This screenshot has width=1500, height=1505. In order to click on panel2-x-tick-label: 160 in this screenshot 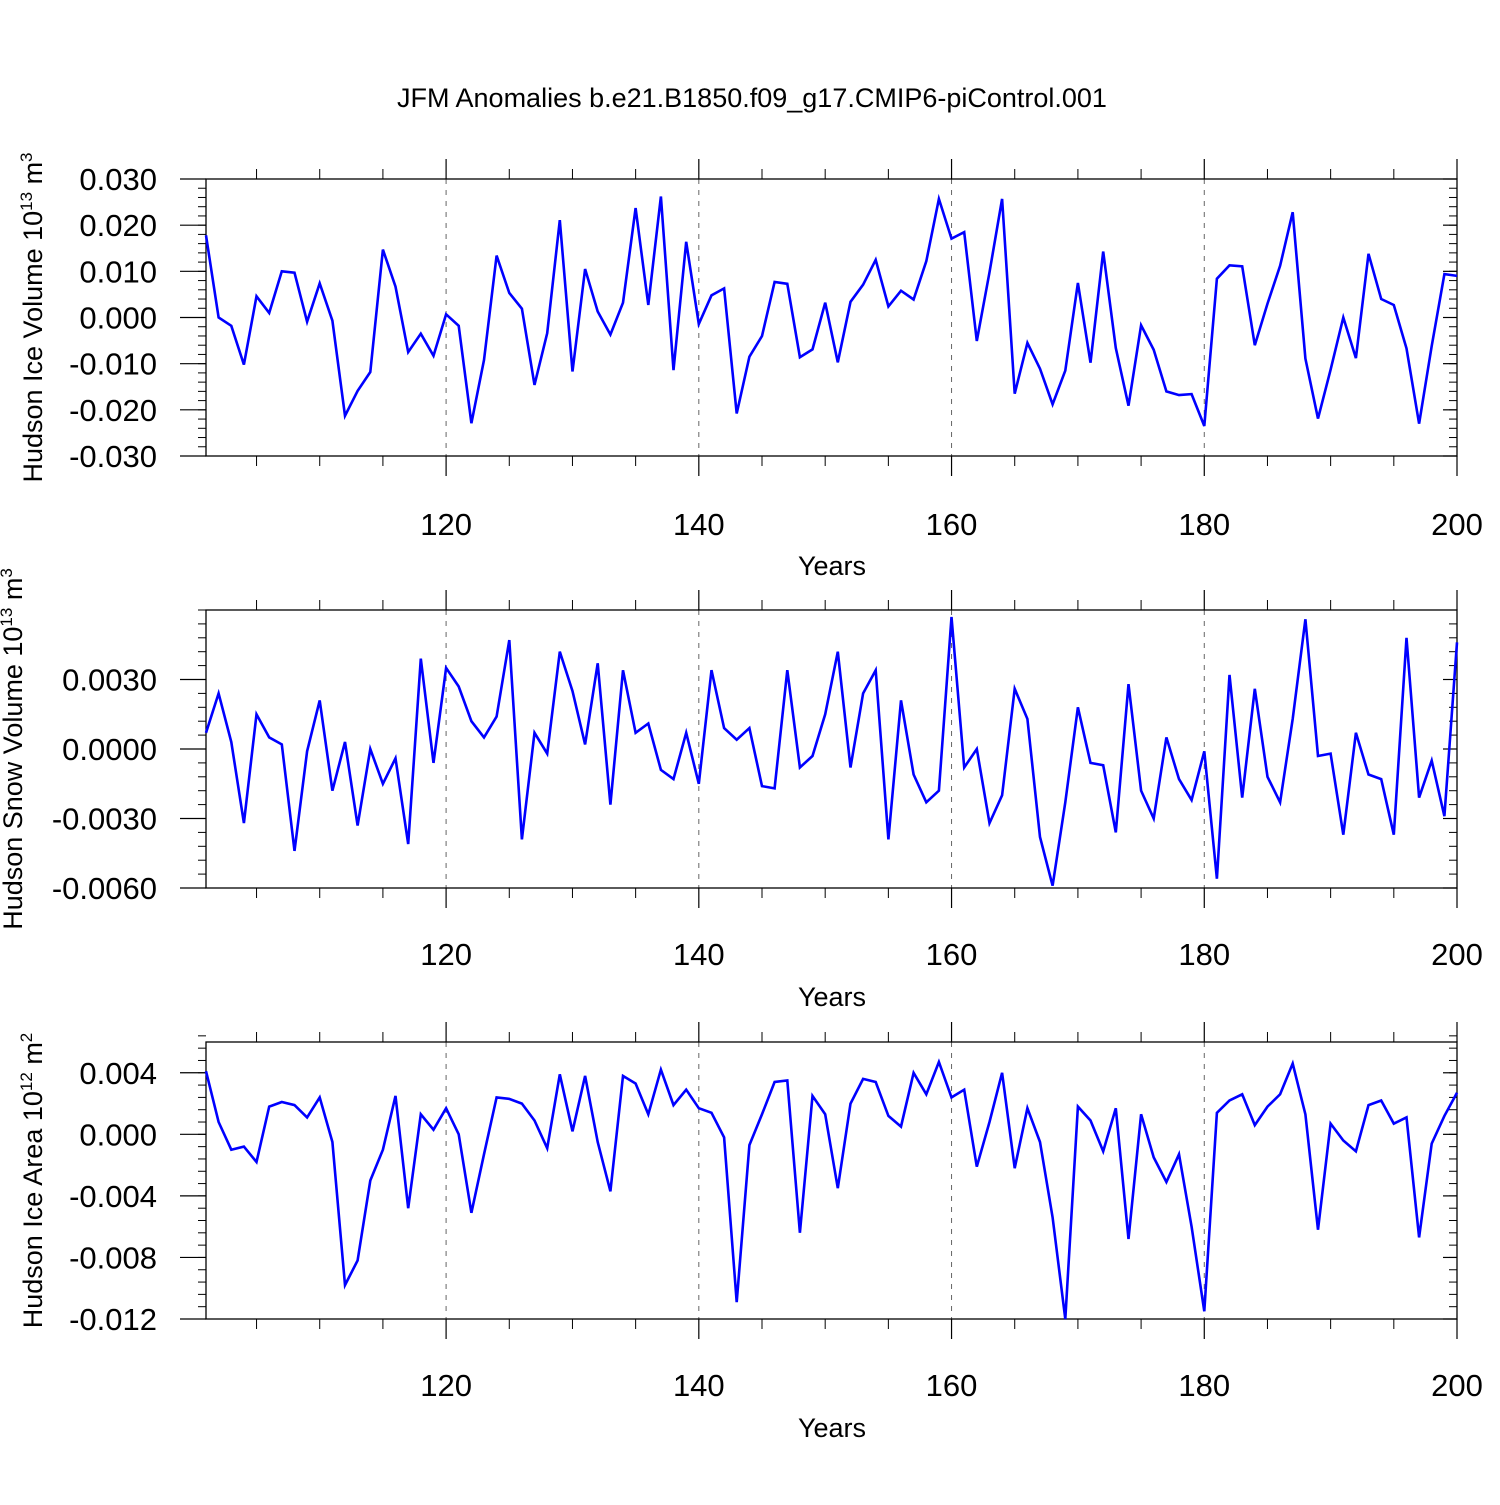, I will do `click(952, 954)`.